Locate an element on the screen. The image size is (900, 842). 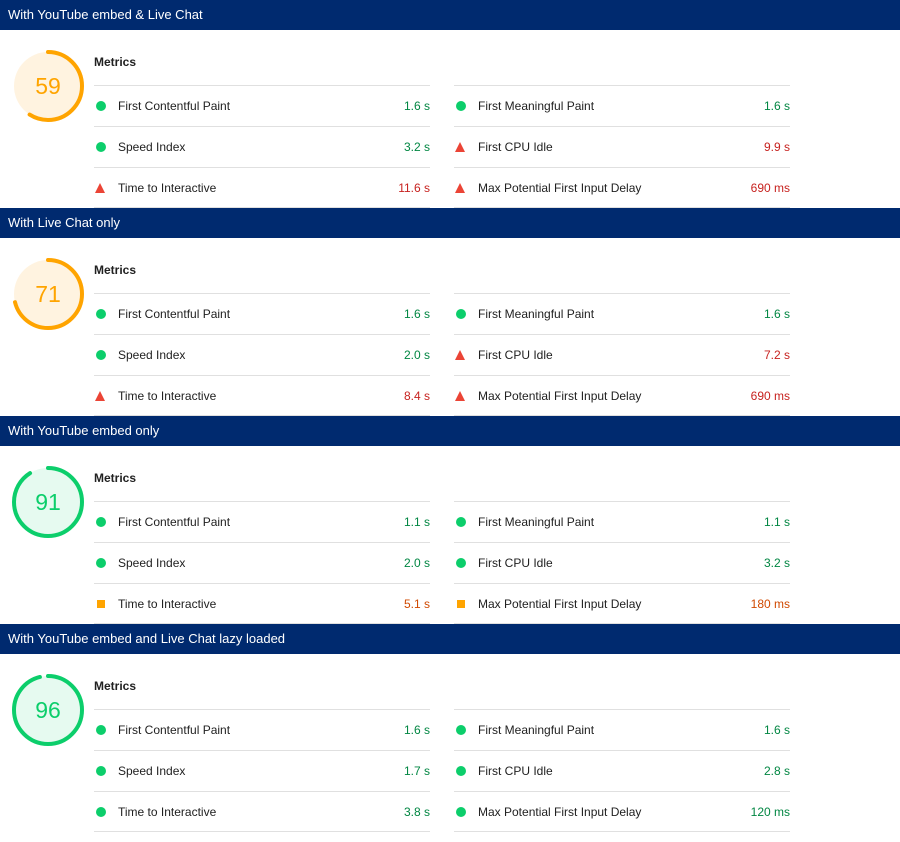
metric-row: Speed Index 3.2 s is located at coordinates (262, 146).